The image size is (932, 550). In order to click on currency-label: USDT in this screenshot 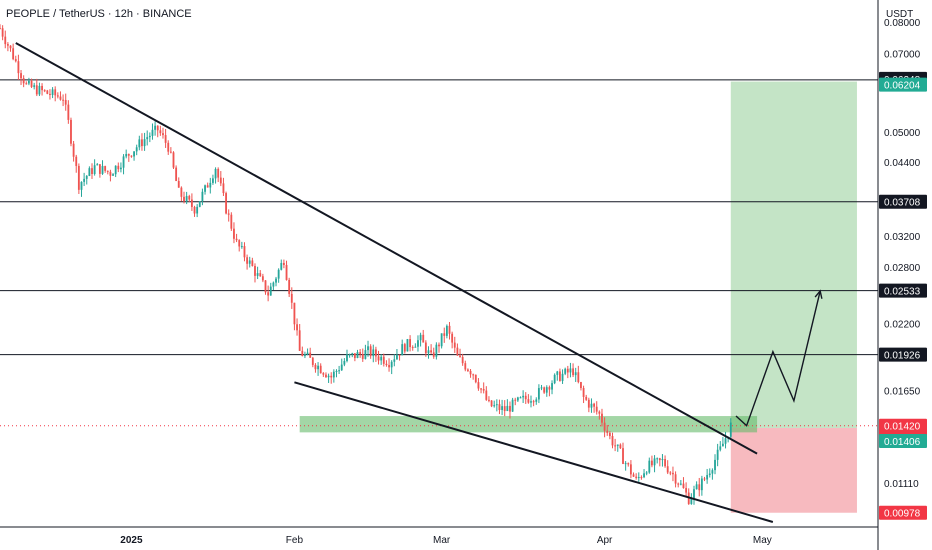, I will do `click(900, 14)`.